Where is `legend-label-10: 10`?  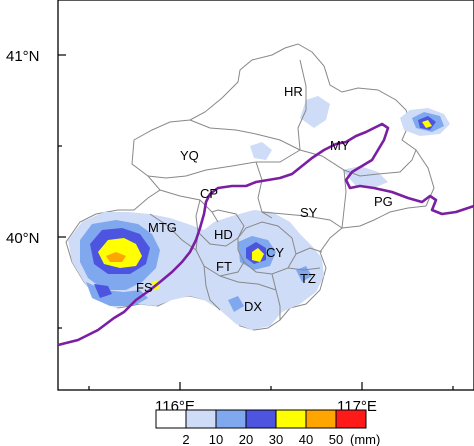 legend-label-10: 10 is located at coordinates (216, 439).